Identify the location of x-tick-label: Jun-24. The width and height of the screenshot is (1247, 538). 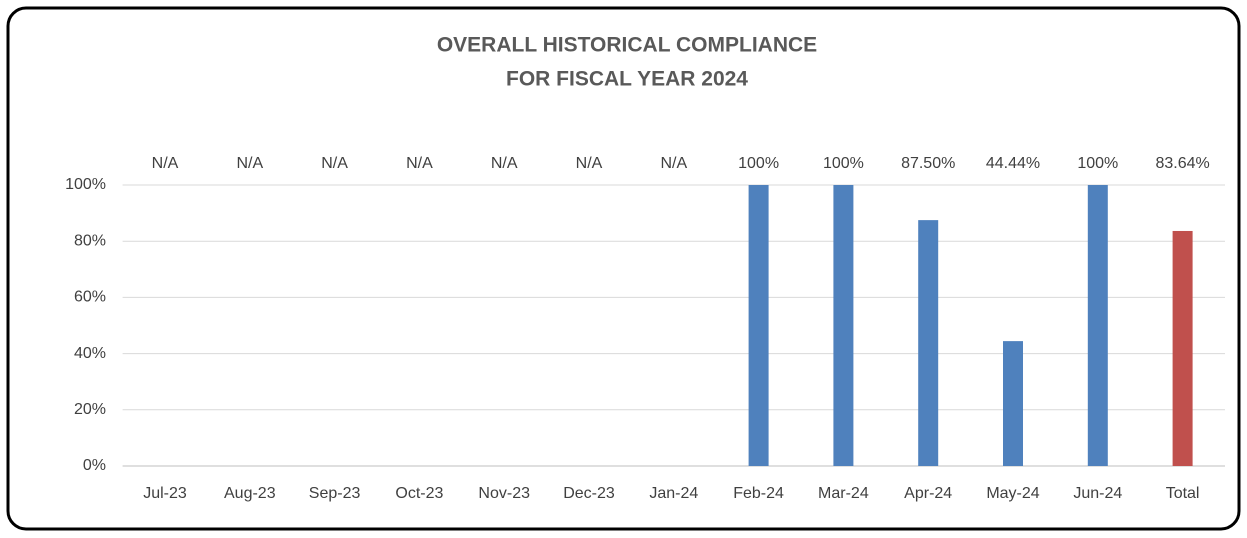
(1097, 493).